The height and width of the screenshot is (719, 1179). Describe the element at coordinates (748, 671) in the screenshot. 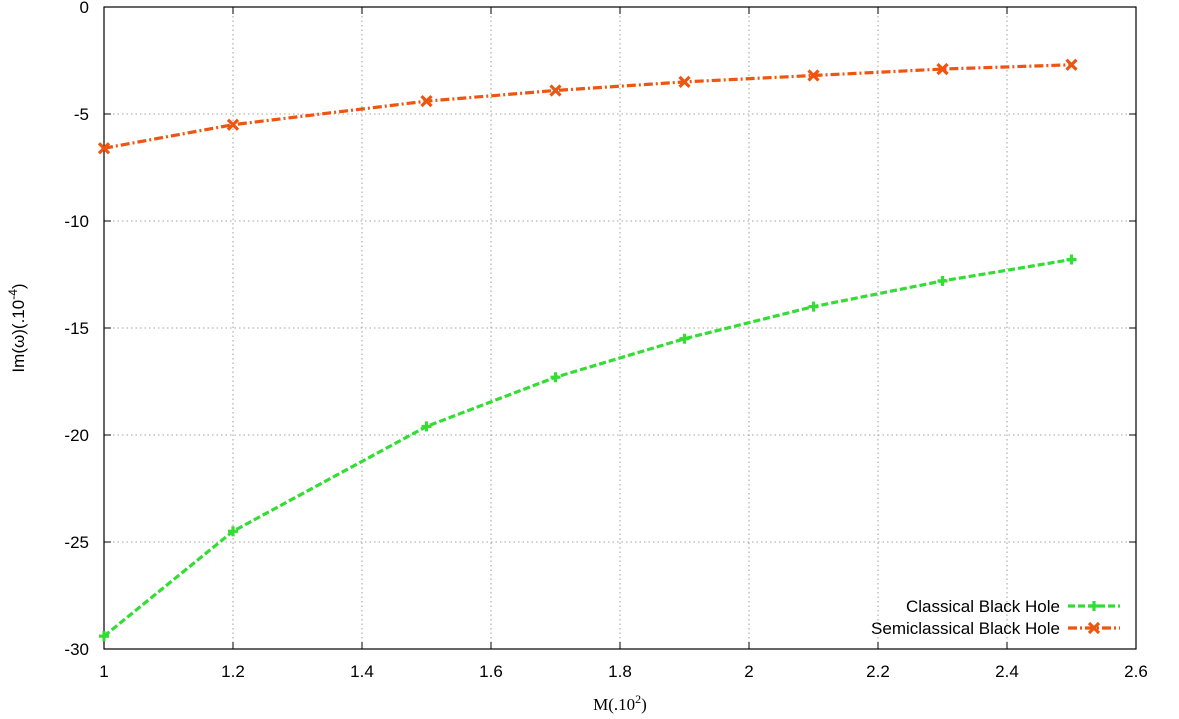

I see `x-tick-label: 2` at that location.